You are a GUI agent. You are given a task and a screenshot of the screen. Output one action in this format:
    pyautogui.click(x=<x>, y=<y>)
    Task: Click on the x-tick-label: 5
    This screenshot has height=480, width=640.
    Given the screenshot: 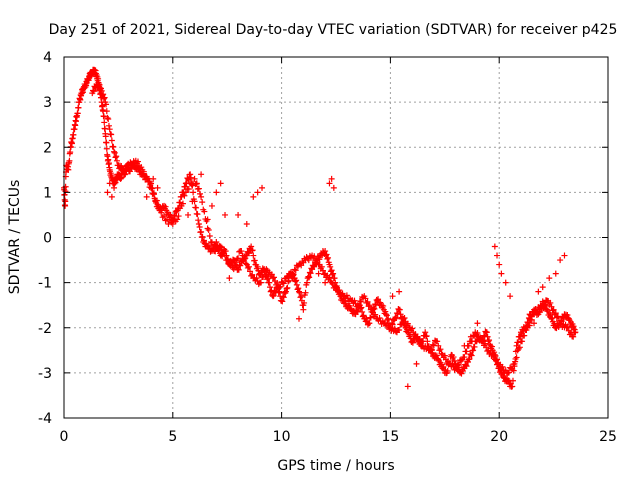 What is the action you would take?
    pyautogui.click(x=172, y=437)
    